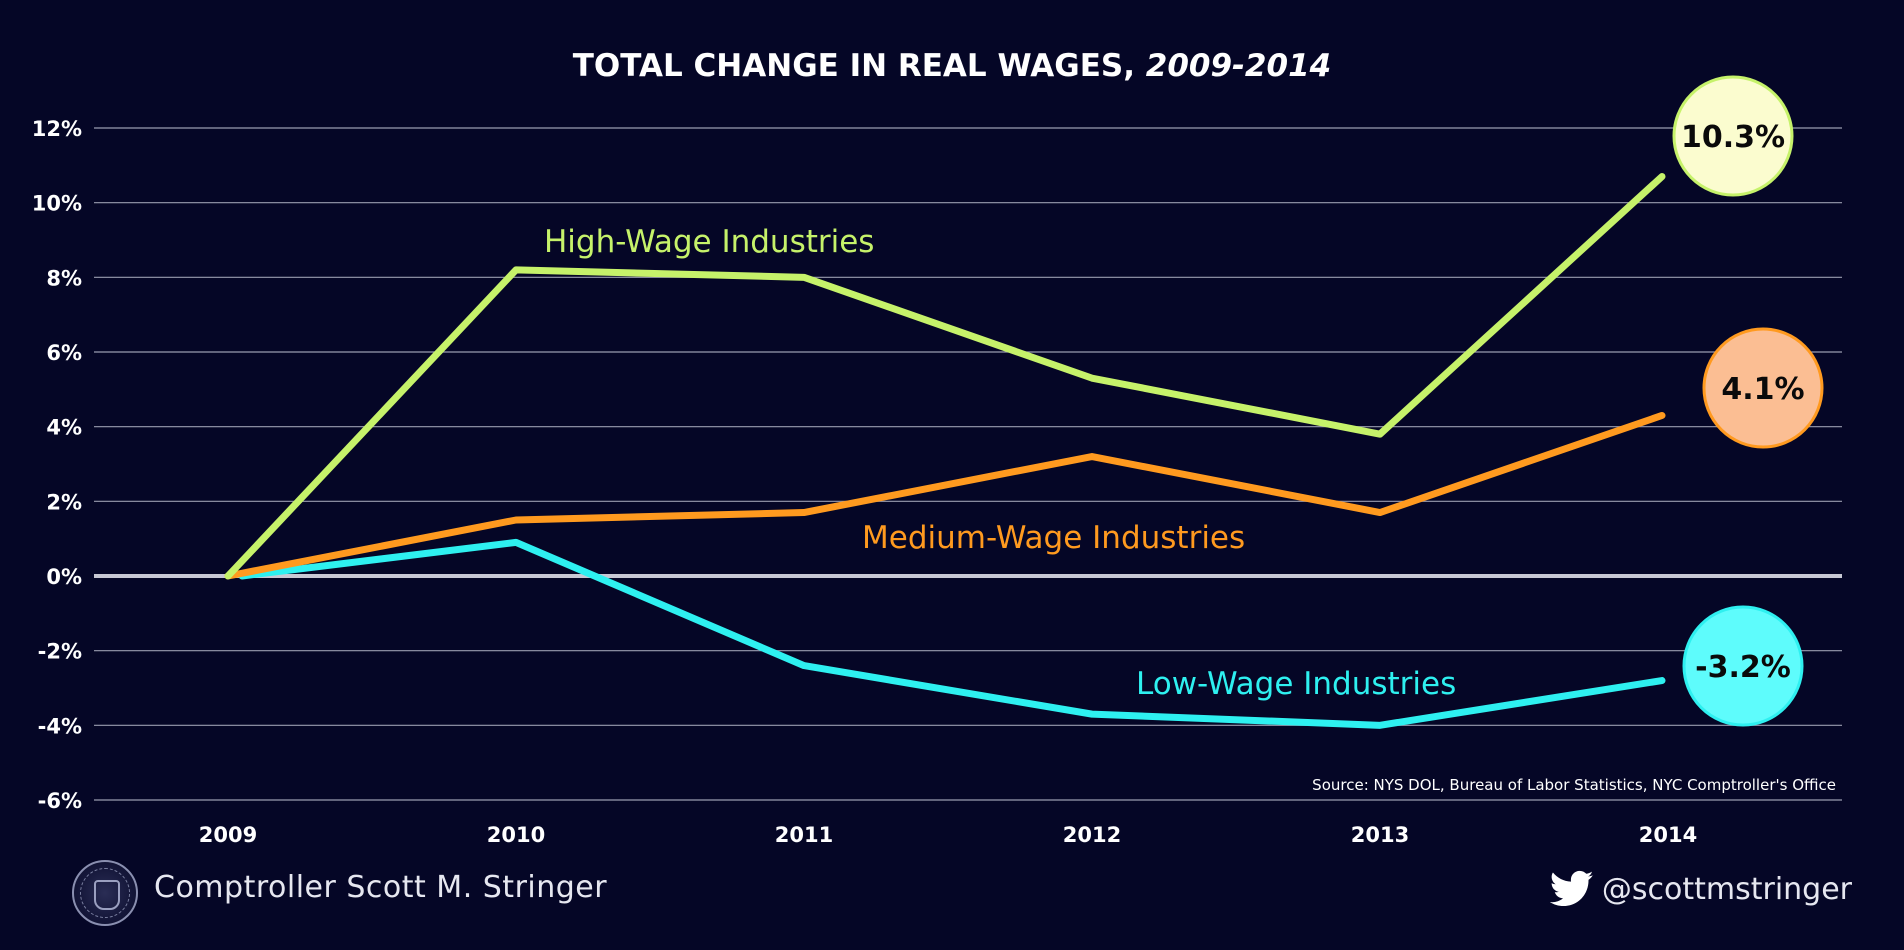  I want to click on end-value-label: 10.3%, so click(1733, 137).